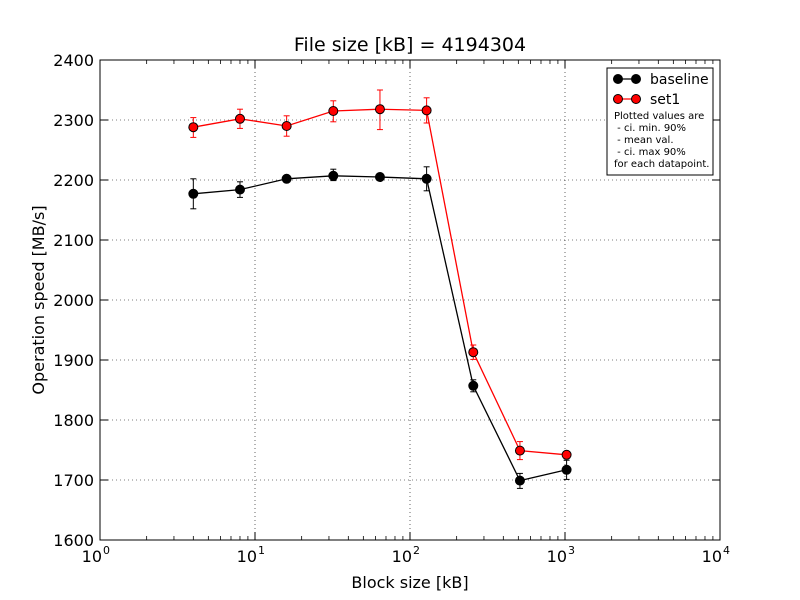  What do you see at coordinates (73, 60) in the screenshot?
I see `y-tick-label: 2400` at bounding box center [73, 60].